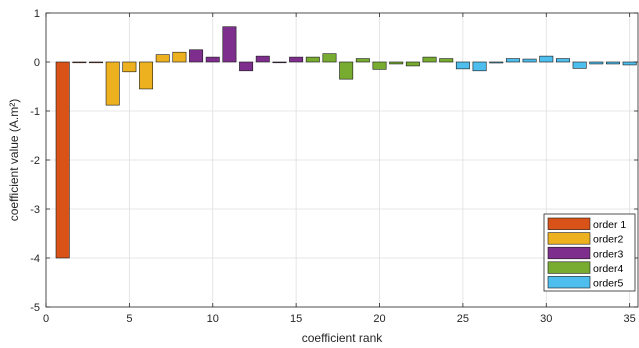  I want to click on x-tick-label: 15, so click(296, 319).